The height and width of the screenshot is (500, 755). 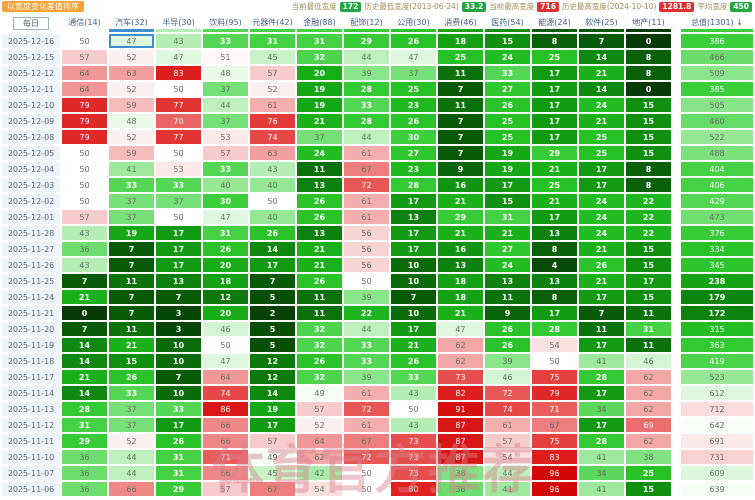 What do you see at coordinates (460, 185) in the screenshot?
I see `heatmap-cell: 16` at bounding box center [460, 185].